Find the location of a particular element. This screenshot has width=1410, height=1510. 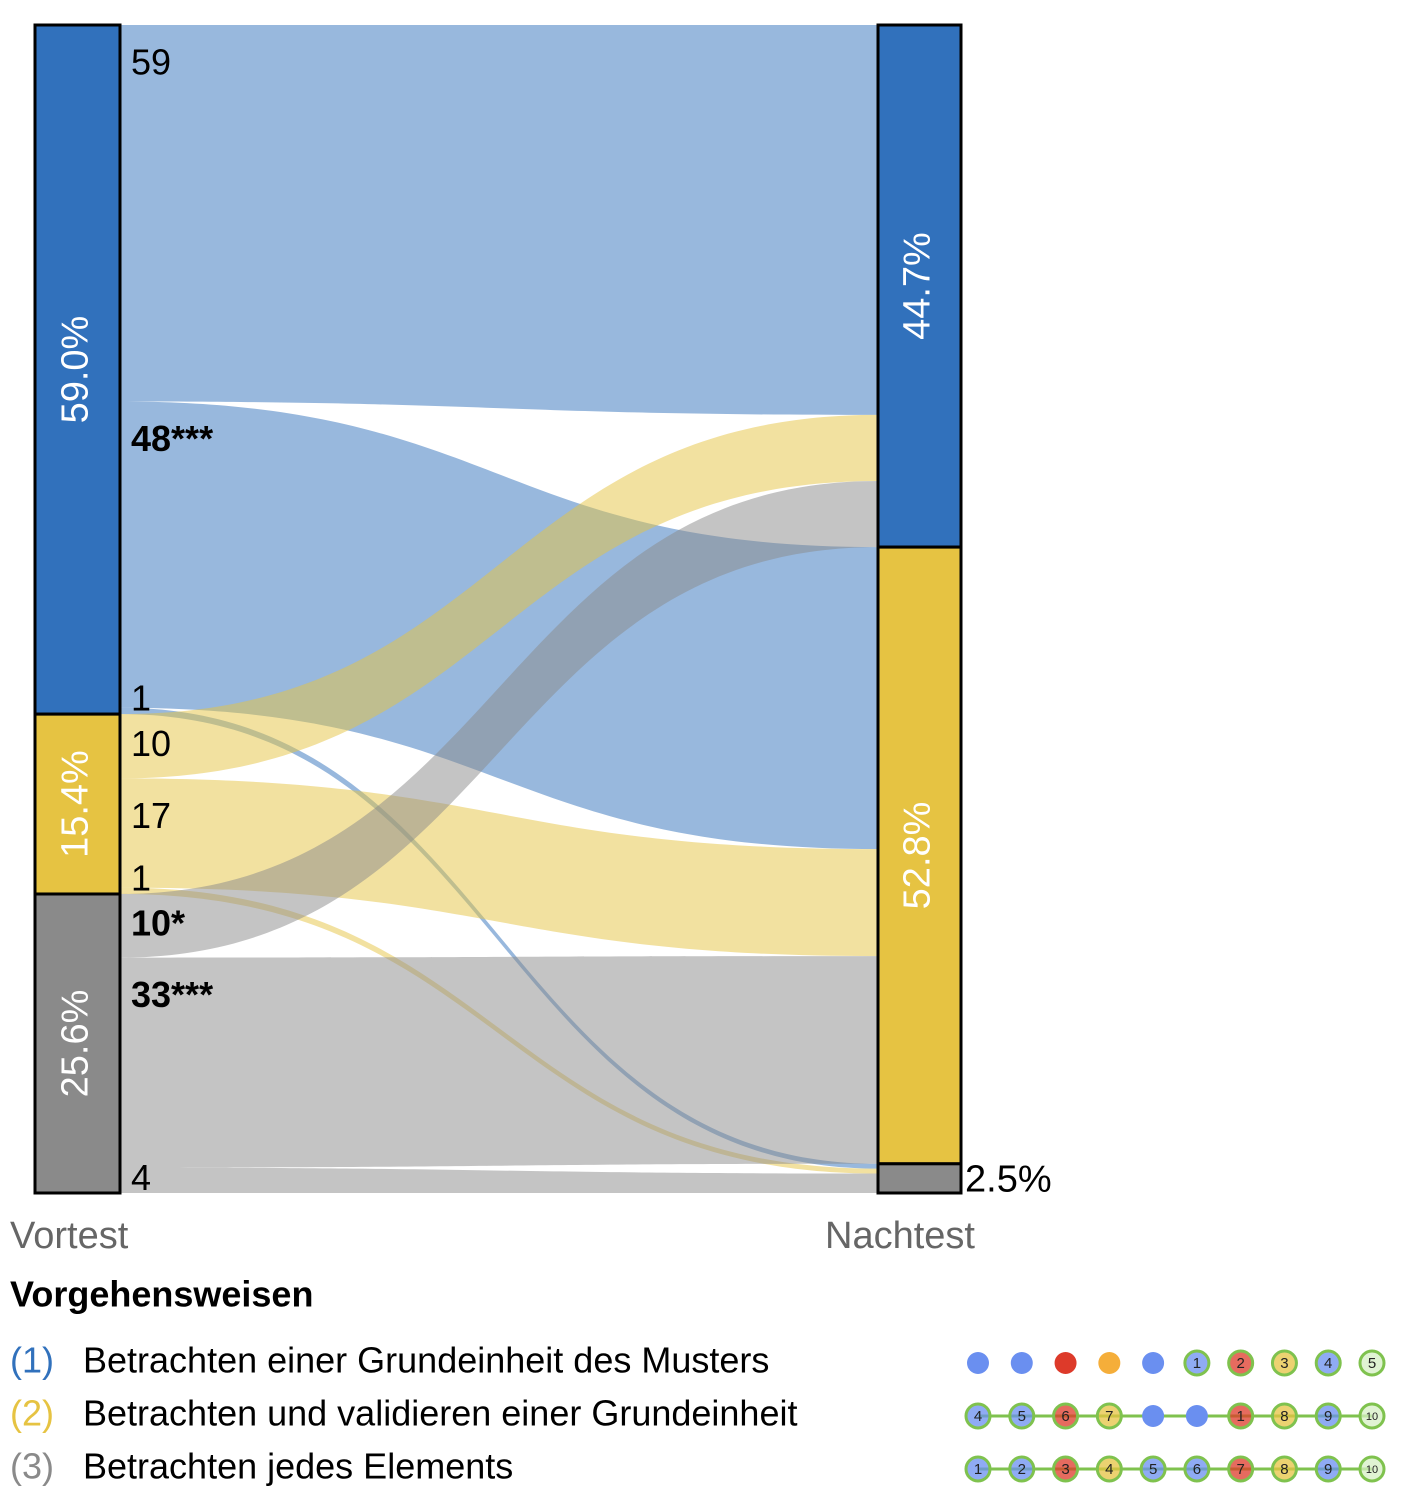

legend-number: (3) is located at coordinates (32, 1466).